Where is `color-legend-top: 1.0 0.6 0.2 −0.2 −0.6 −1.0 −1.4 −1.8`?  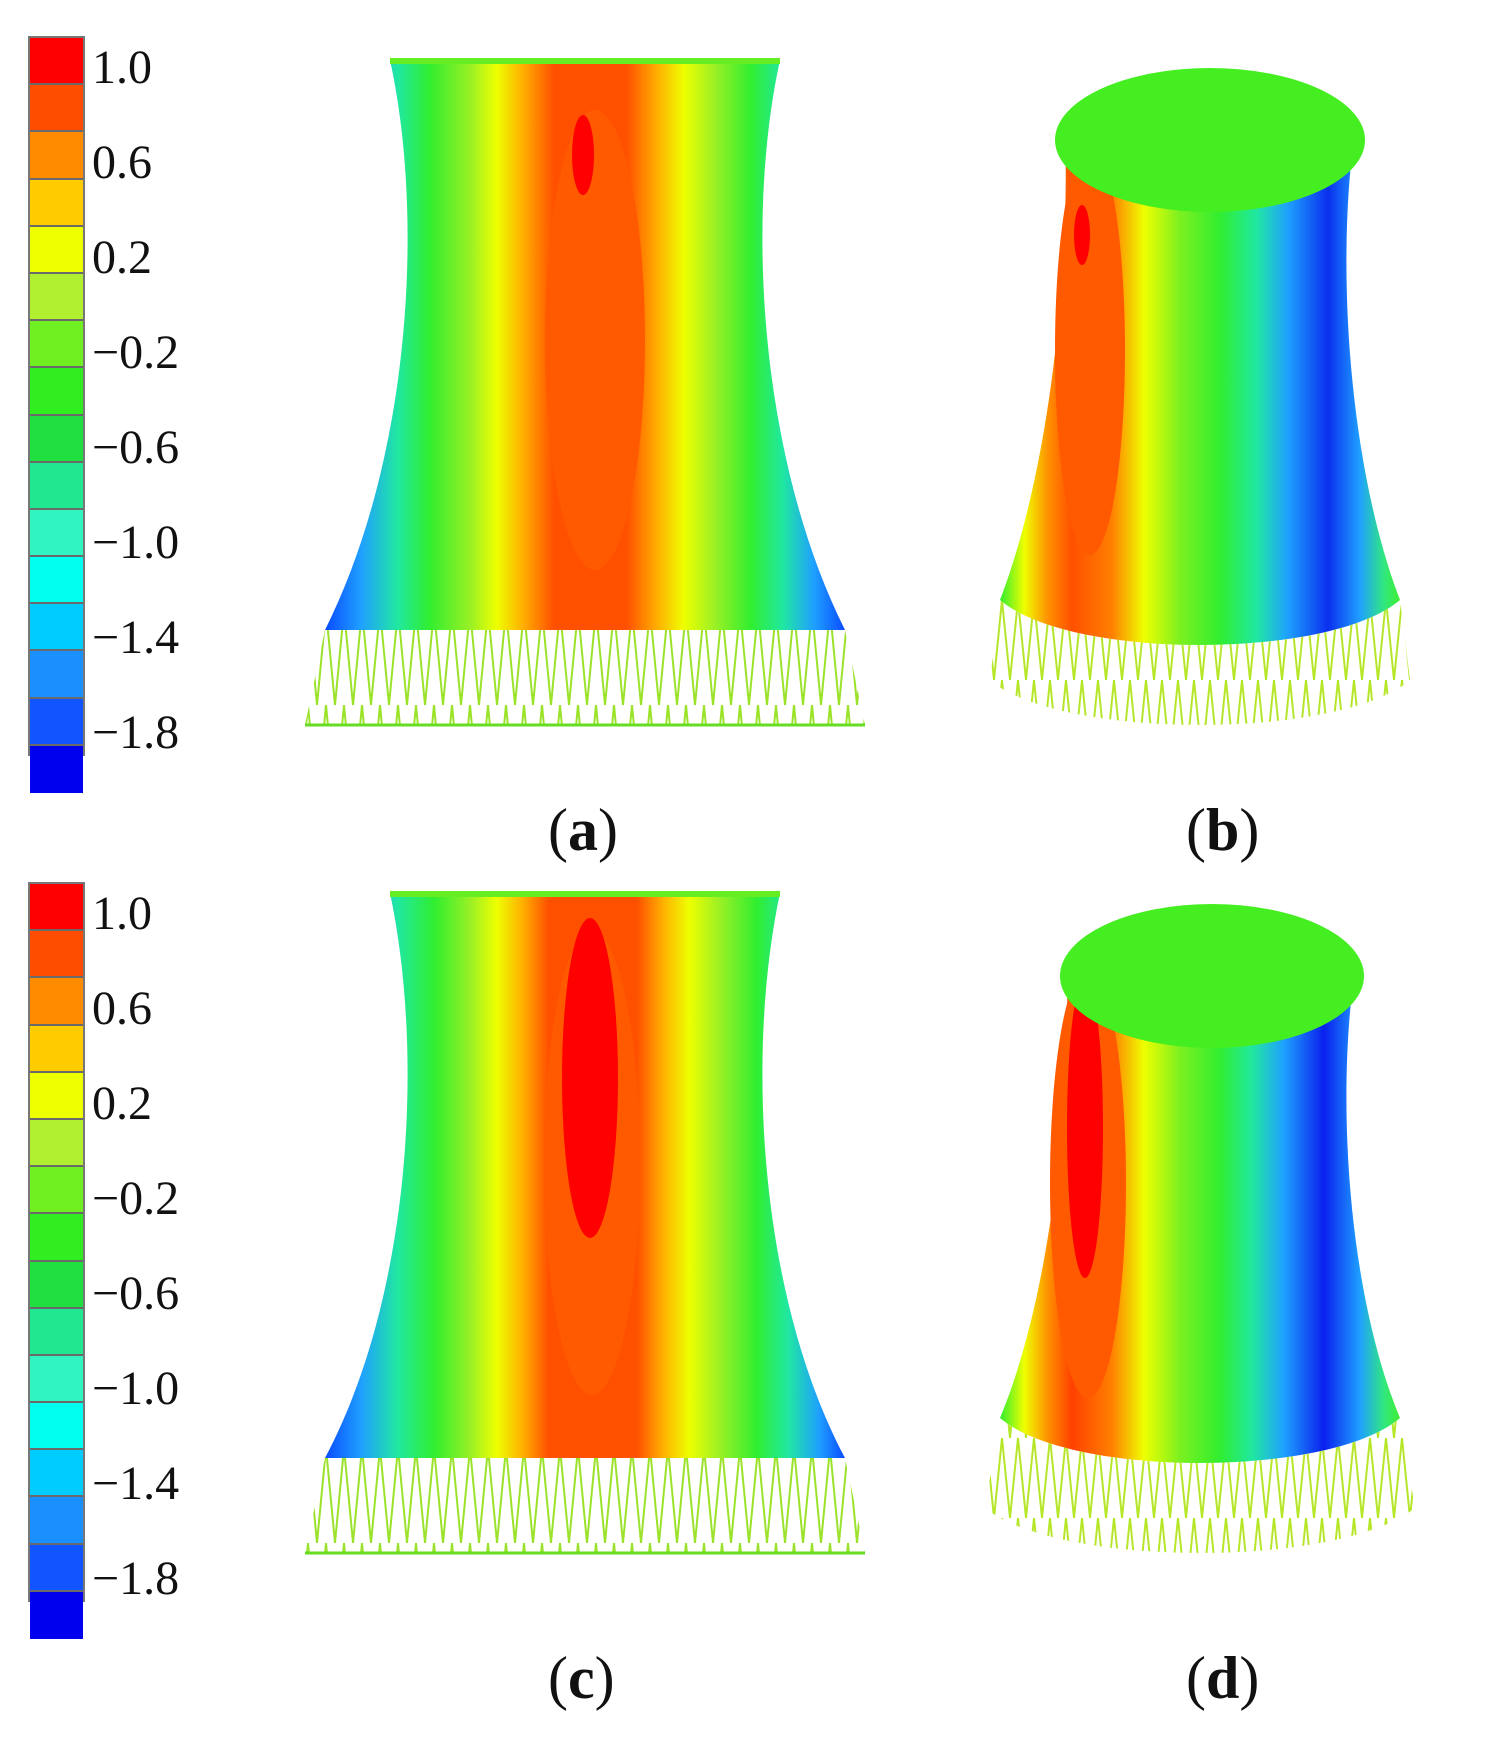 color-legend-top: 1.0 0.6 0.2 −0.2 −0.6 −1.0 −1.4 −1.8 is located at coordinates (120, 414).